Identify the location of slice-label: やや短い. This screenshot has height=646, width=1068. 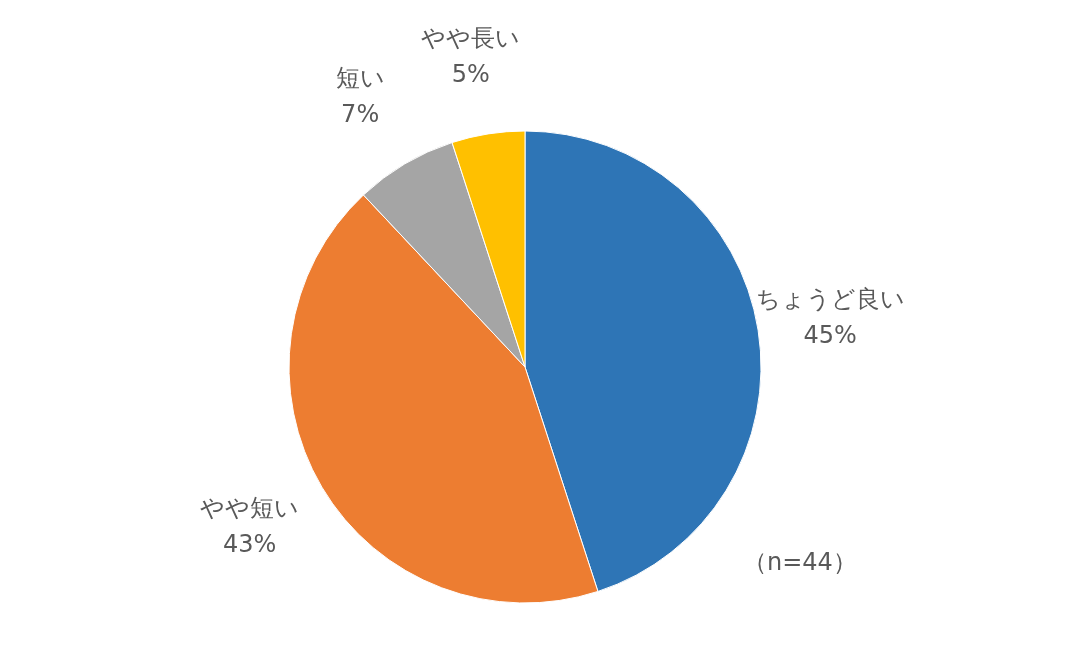
(250, 507).